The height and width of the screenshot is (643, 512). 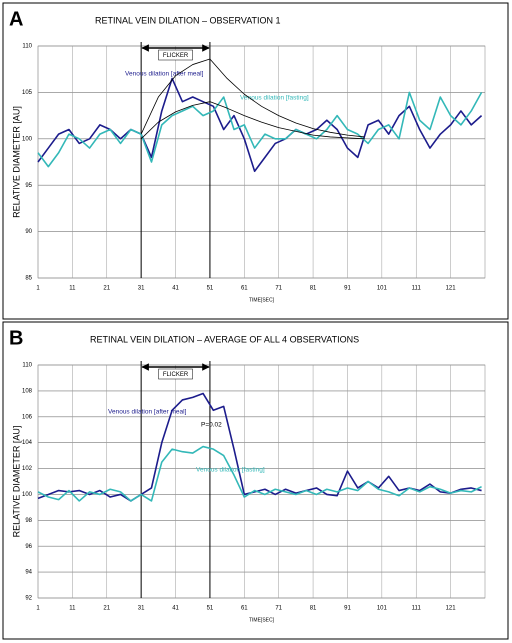 I want to click on y-tick-label: 102, so click(x=27, y=469).